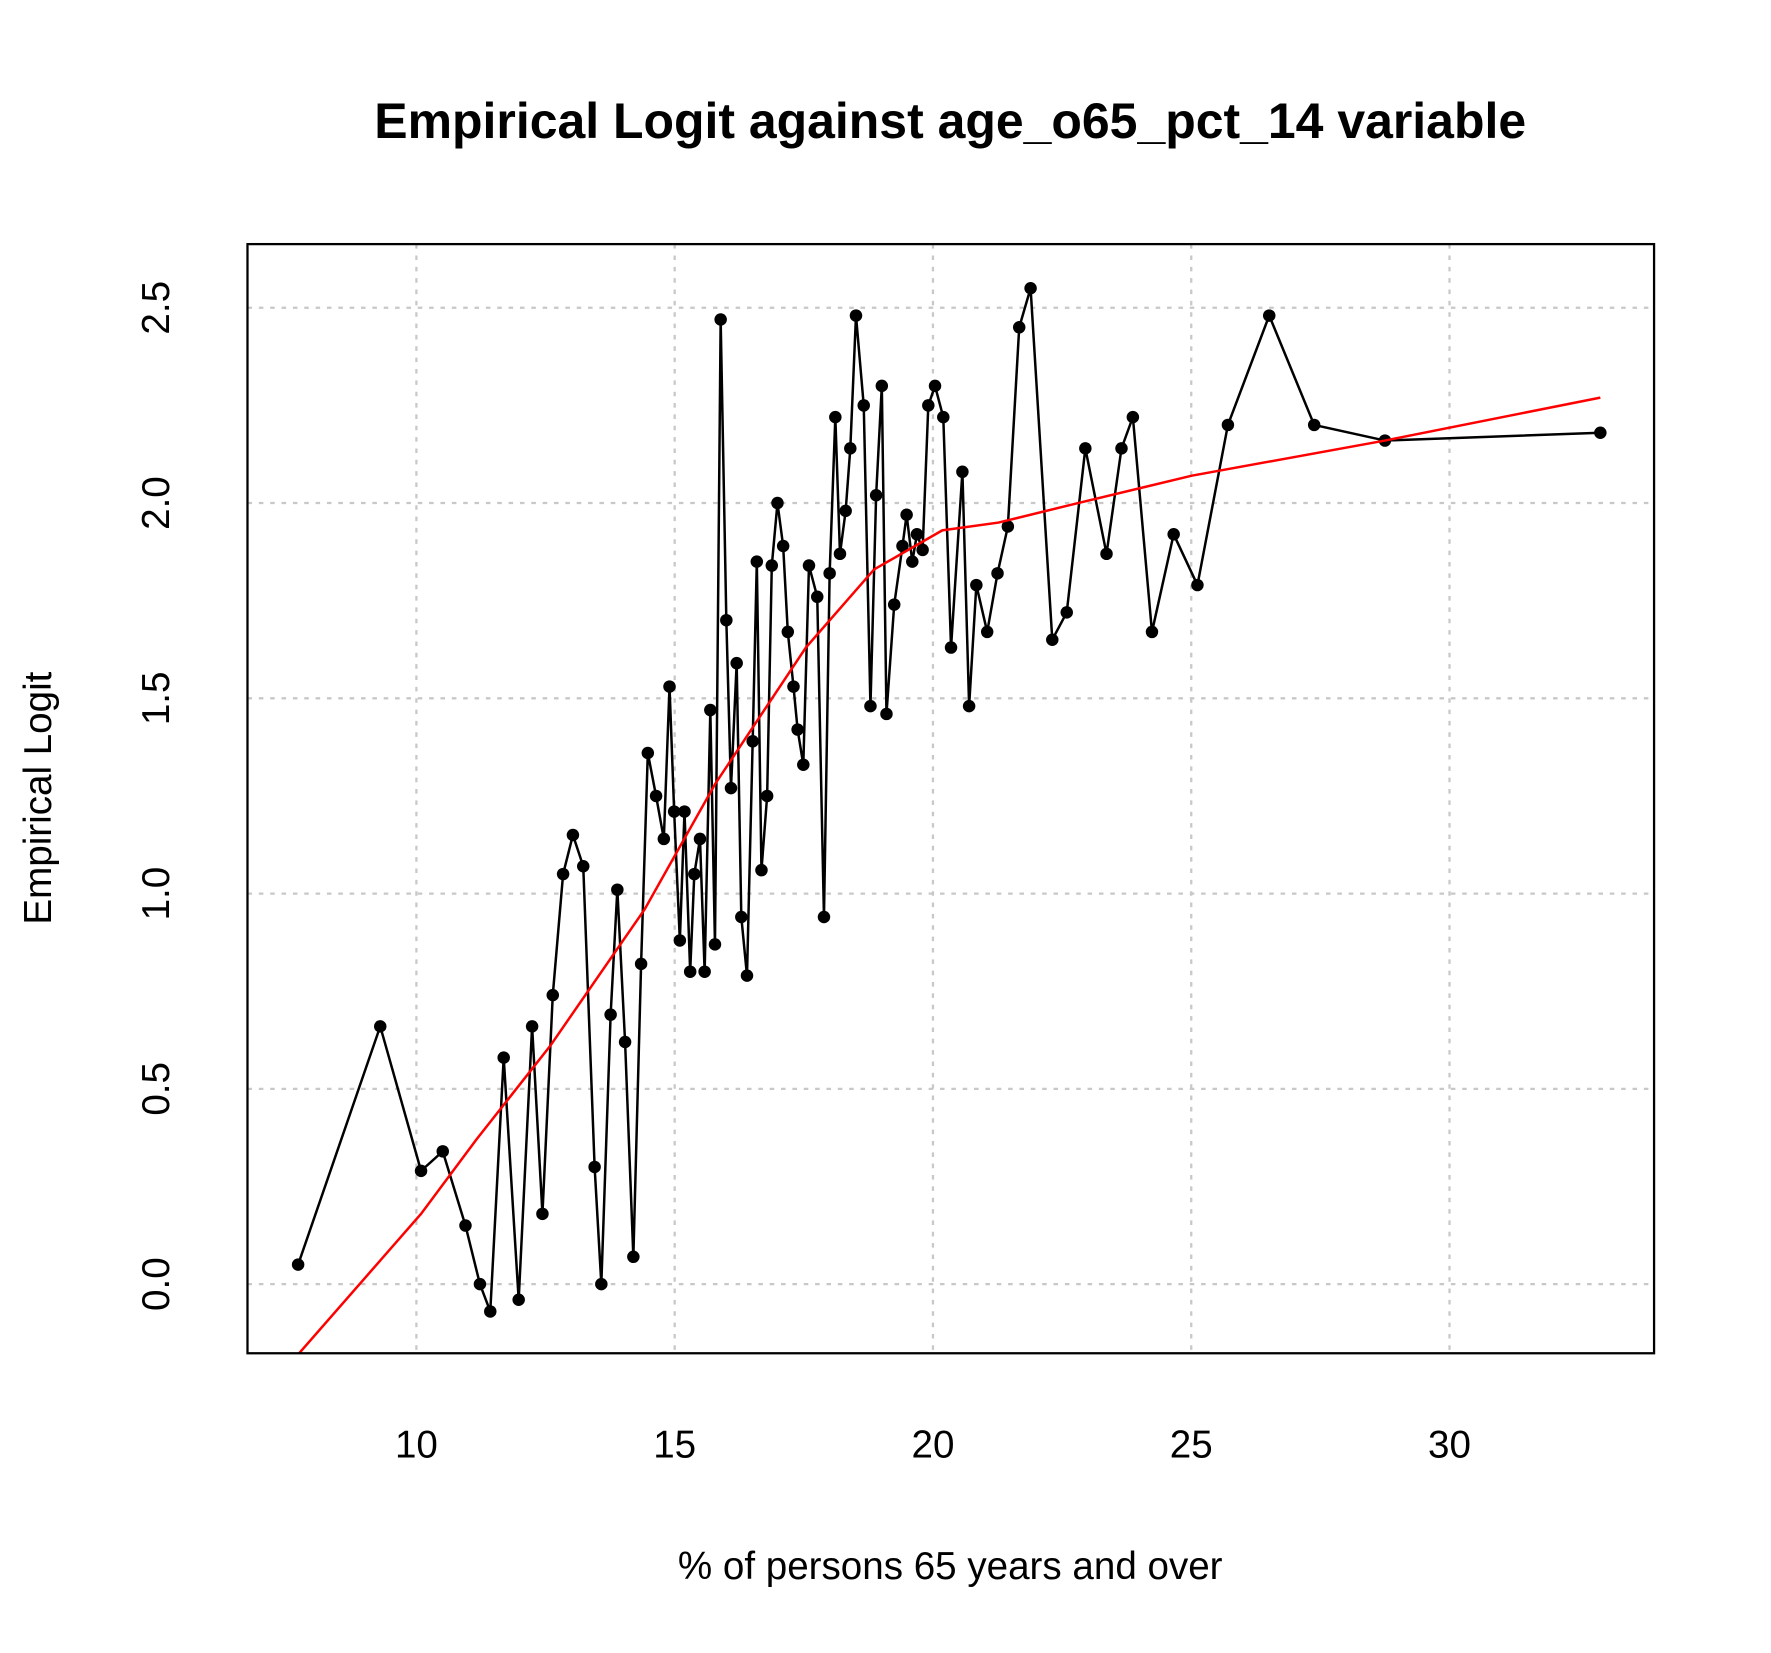  What do you see at coordinates (38, 797) in the screenshot?
I see `y-axis-label: Empirical Logit` at bounding box center [38, 797].